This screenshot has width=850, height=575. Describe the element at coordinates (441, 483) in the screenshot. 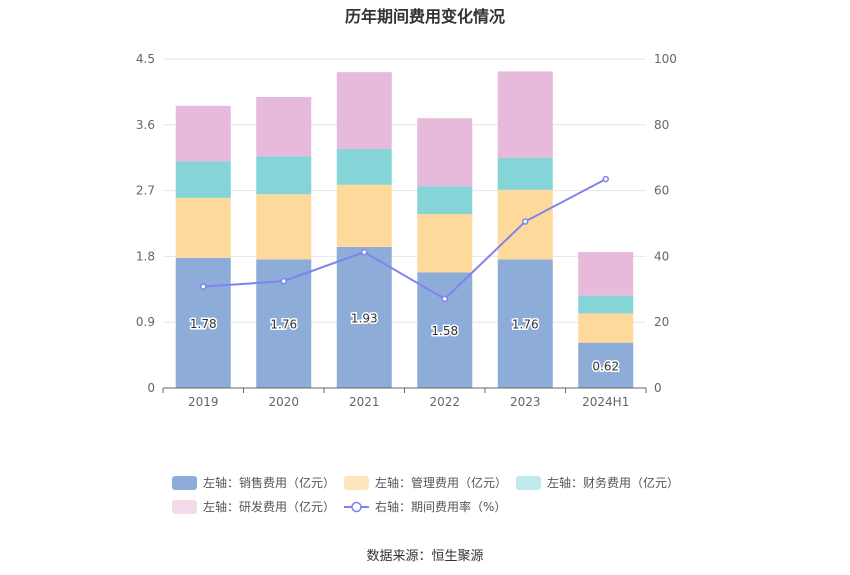

I see `legend-label: 左轴：管理费用（亿元）` at that location.